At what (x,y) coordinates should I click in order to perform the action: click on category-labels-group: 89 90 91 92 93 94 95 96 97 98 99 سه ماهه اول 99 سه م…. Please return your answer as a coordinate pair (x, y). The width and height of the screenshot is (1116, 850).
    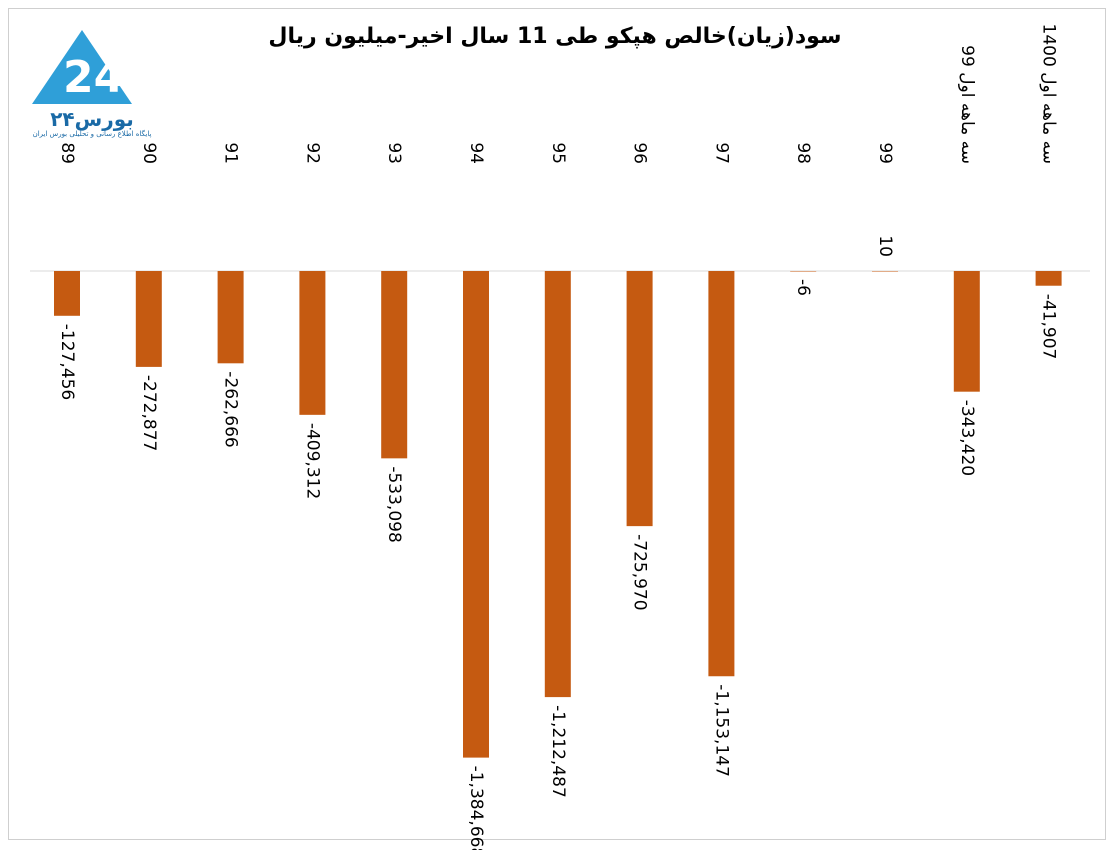
    Looking at the image, I should click on (558, 94).